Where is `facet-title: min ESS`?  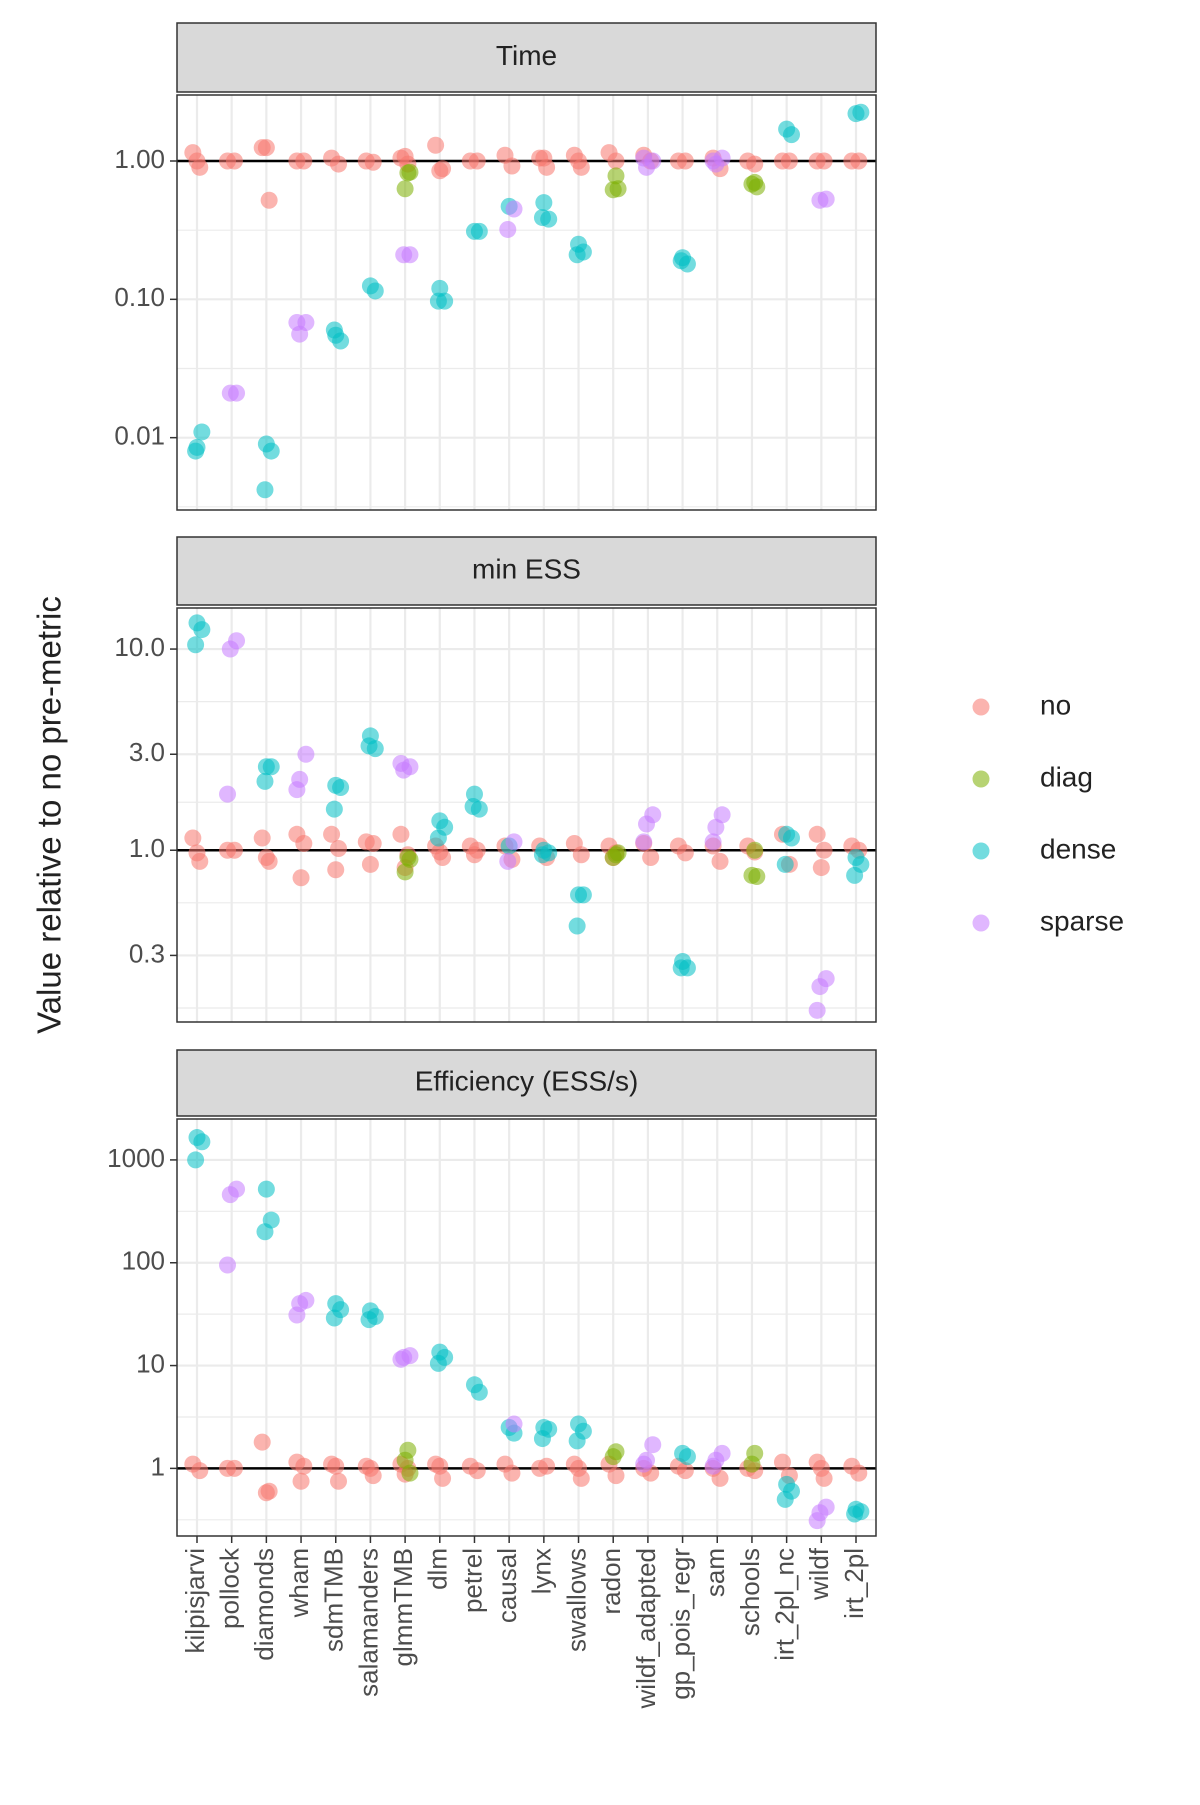
facet-title: min ESS is located at coordinates (526, 568).